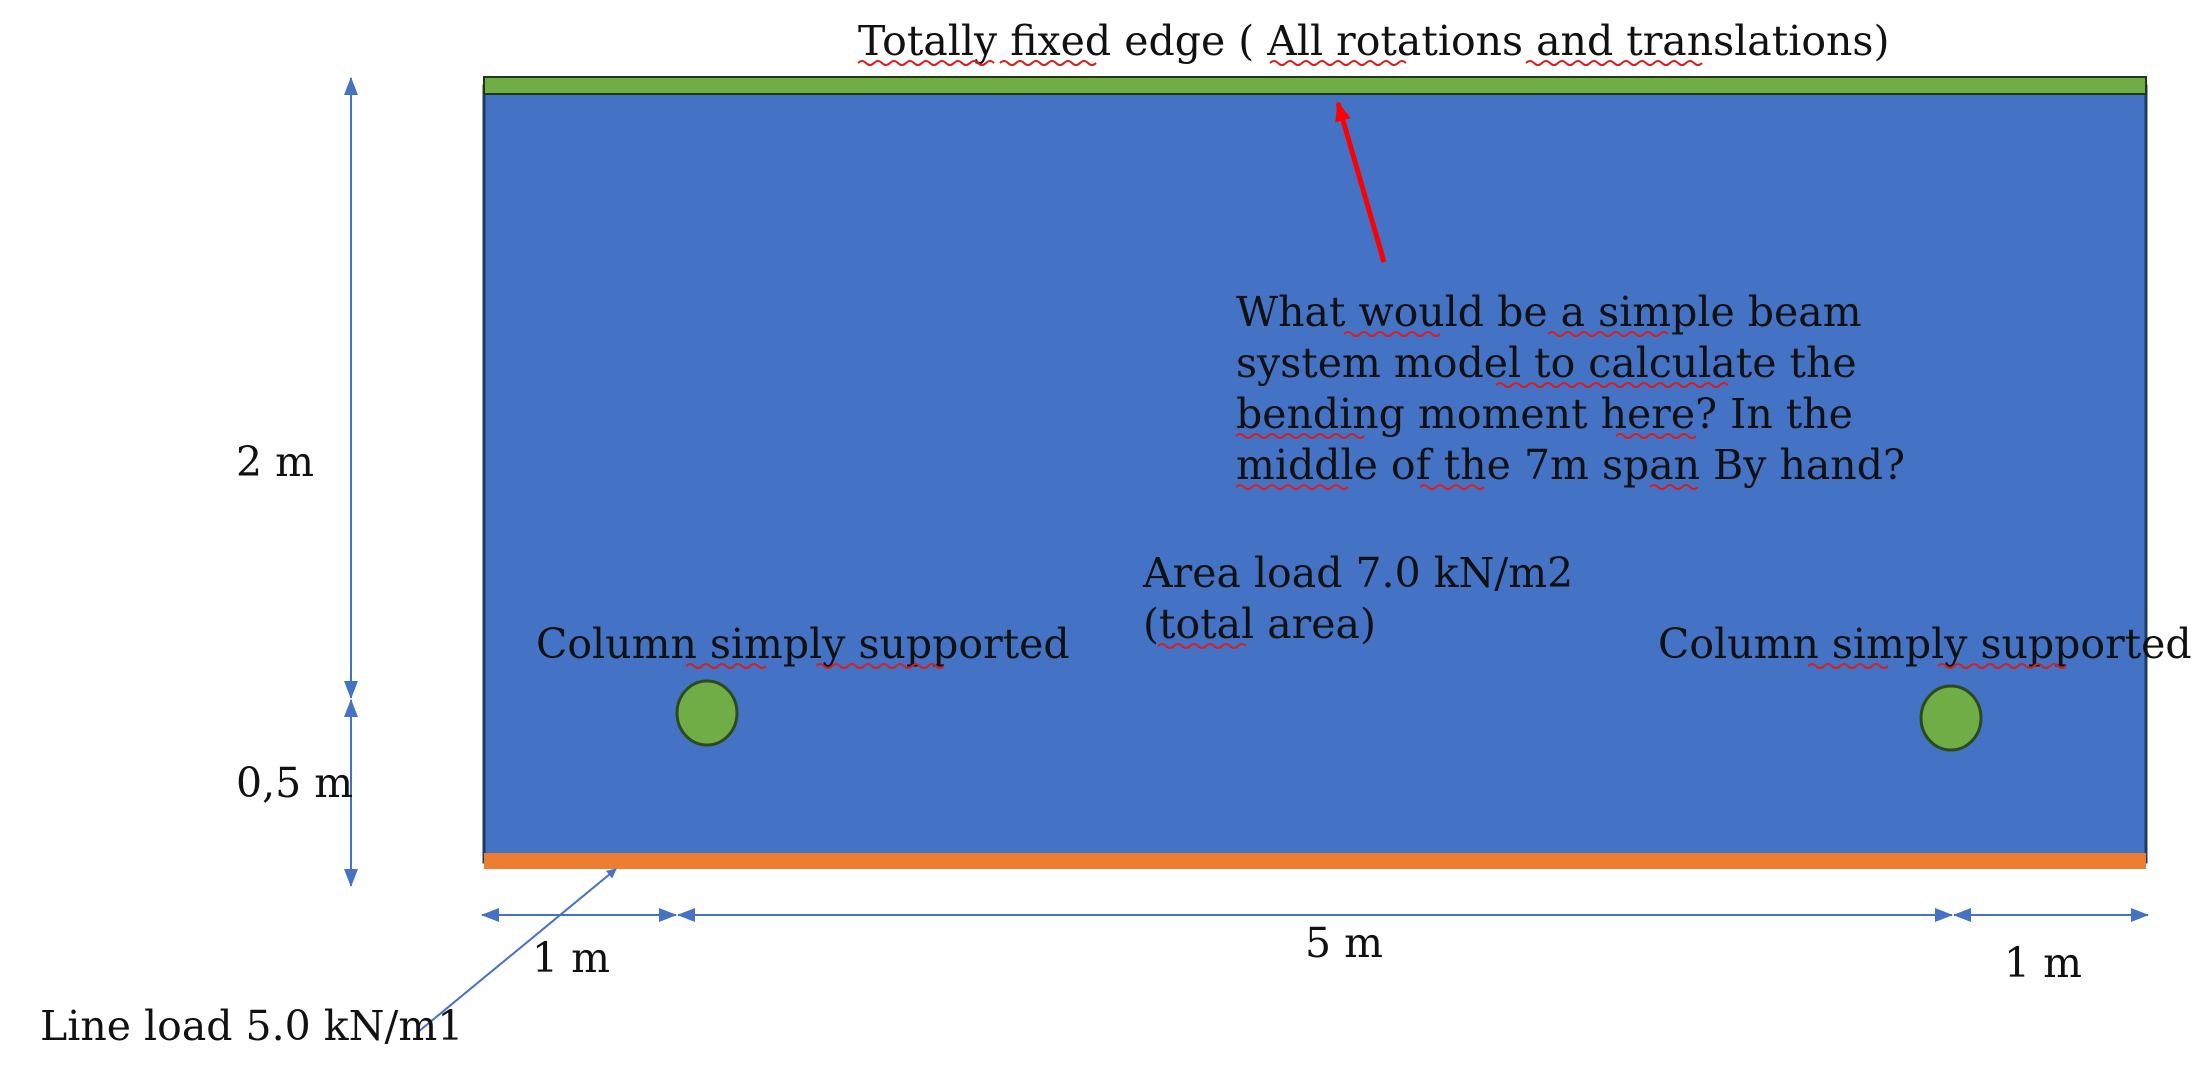 This screenshot has height=1092, width=2200. What do you see at coordinates (707, 713) in the screenshot?
I see `column-left` at bounding box center [707, 713].